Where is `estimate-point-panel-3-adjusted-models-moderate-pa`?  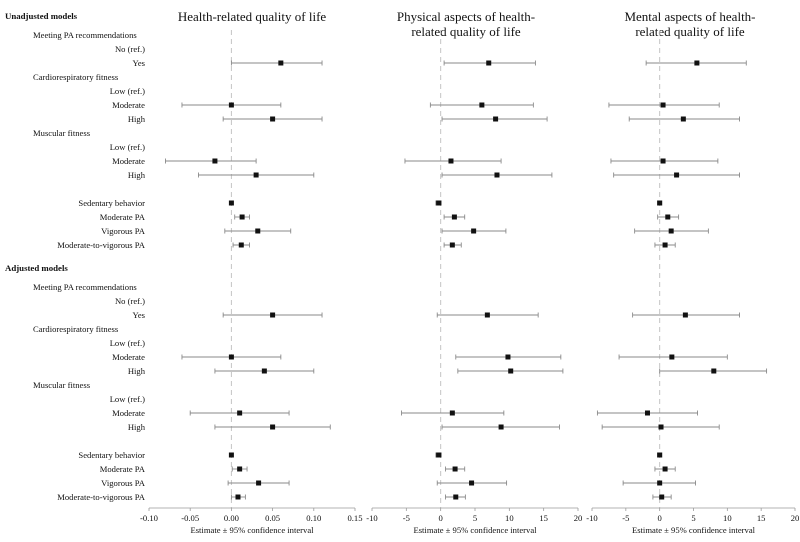
estimate-point-panel-3-adjusted-models-moderate-pa is located at coordinates (665, 469).